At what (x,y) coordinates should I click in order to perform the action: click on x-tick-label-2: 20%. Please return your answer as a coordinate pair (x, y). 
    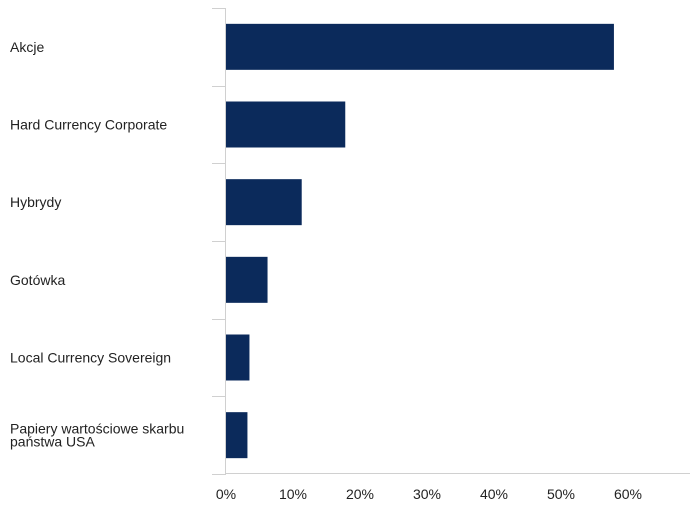
    Looking at the image, I should click on (360, 494).